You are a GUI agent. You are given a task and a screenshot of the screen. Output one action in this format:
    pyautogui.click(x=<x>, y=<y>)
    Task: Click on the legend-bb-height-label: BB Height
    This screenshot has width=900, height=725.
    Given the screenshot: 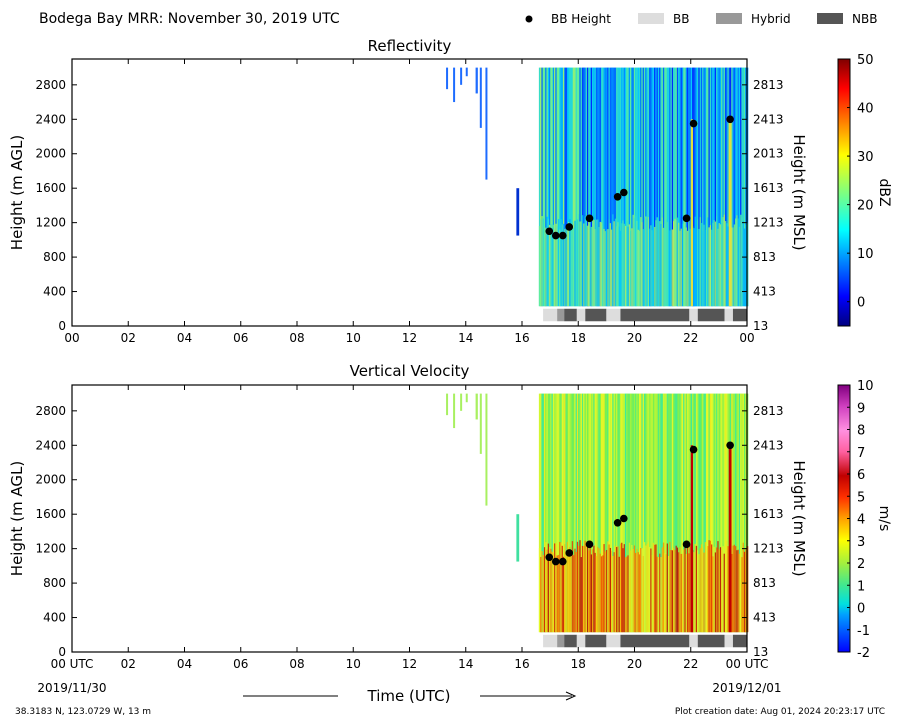 What is the action you would take?
    pyautogui.click(x=581, y=19)
    